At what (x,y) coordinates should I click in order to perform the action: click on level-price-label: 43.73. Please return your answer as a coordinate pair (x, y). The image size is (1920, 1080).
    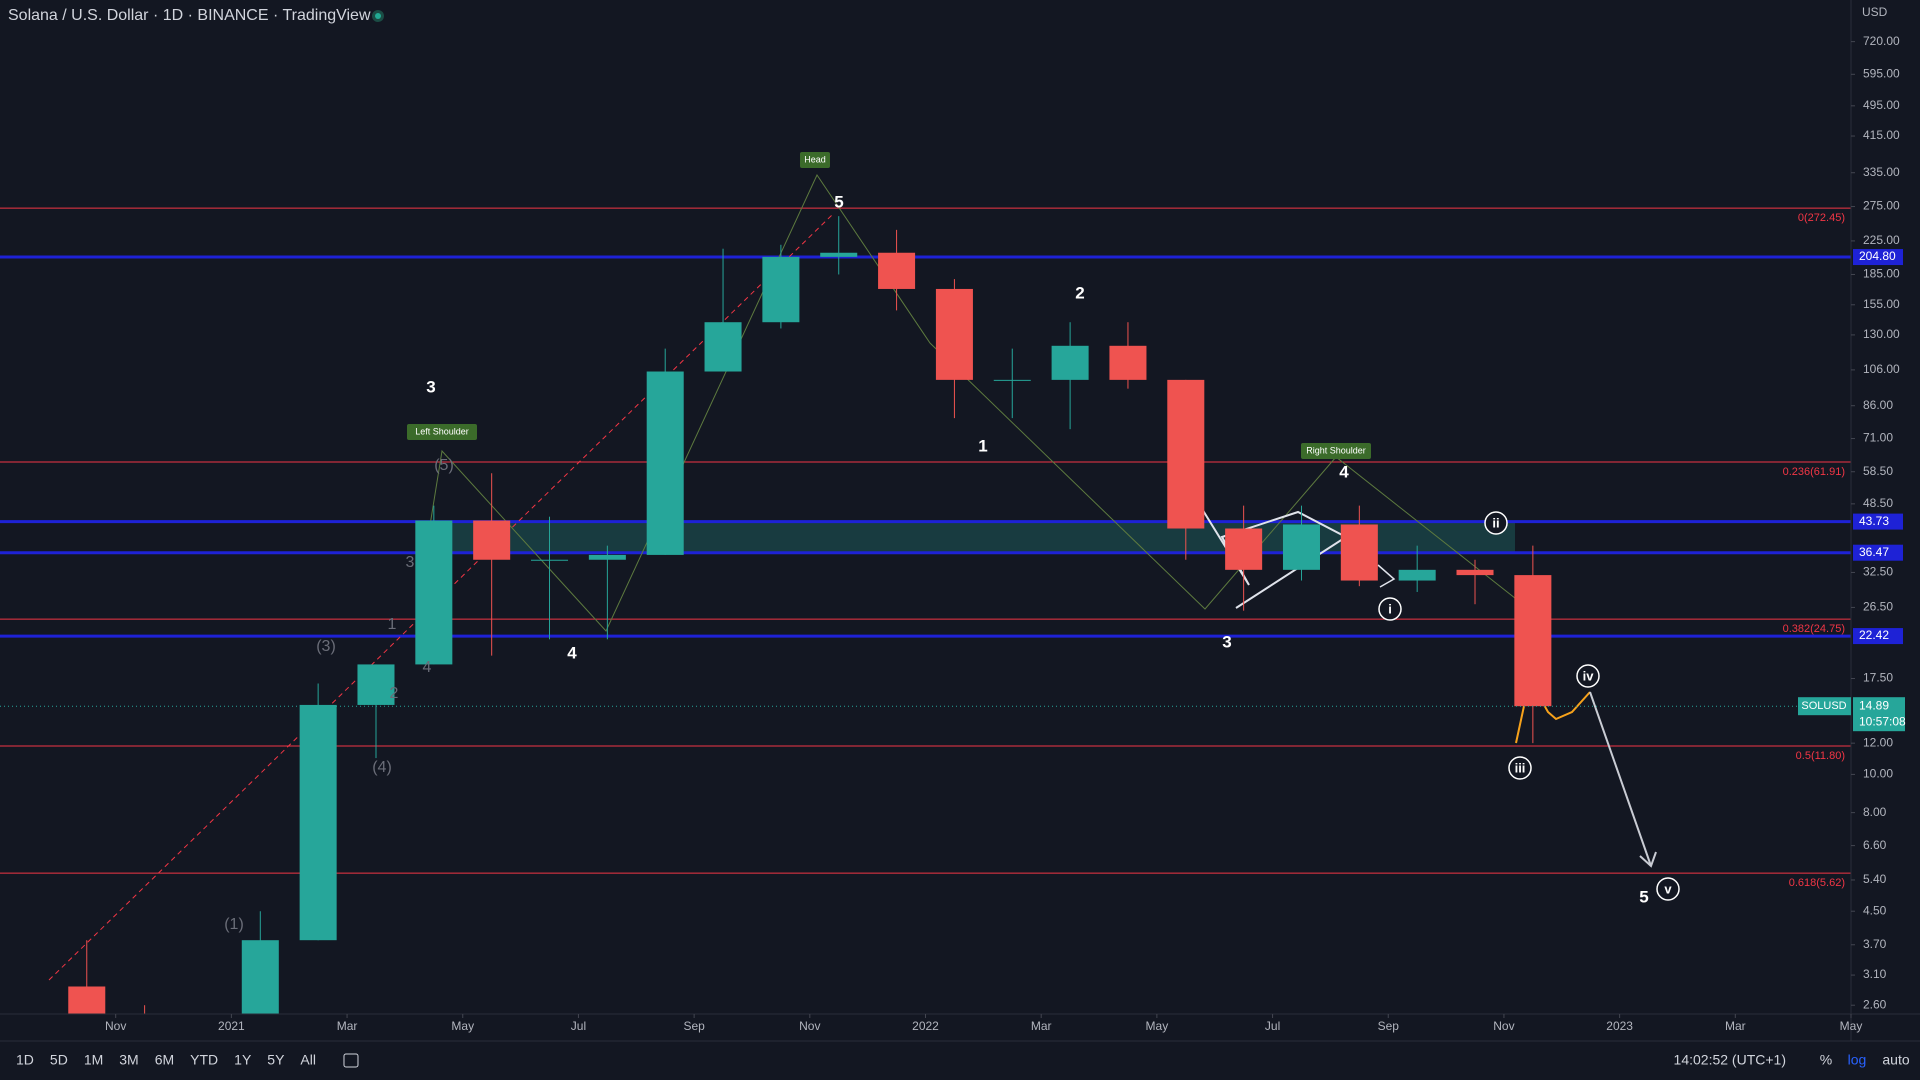
    Looking at the image, I should click on (1874, 521).